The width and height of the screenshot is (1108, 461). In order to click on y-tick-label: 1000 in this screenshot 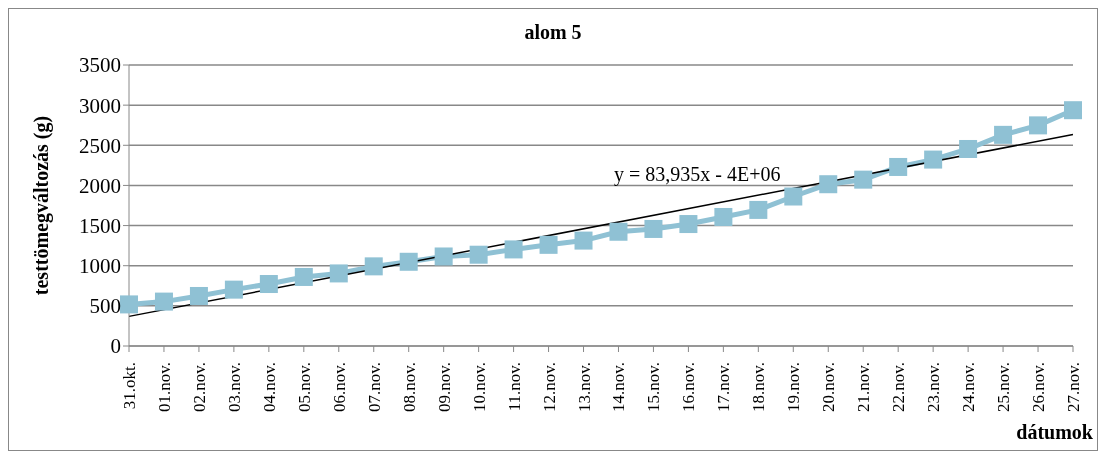, I will do `click(100, 266)`.